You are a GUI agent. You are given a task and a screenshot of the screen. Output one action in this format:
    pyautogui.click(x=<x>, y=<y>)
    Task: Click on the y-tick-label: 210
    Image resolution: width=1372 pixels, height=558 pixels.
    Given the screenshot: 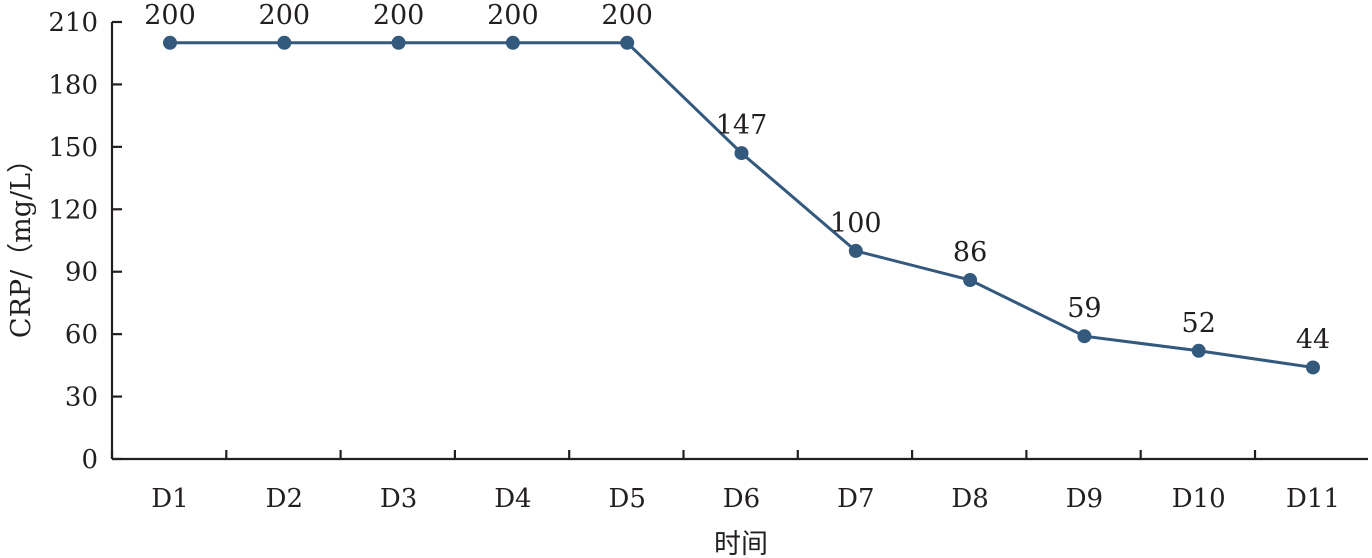 What is the action you would take?
    pyautogui.click(x=73, y=23)
    